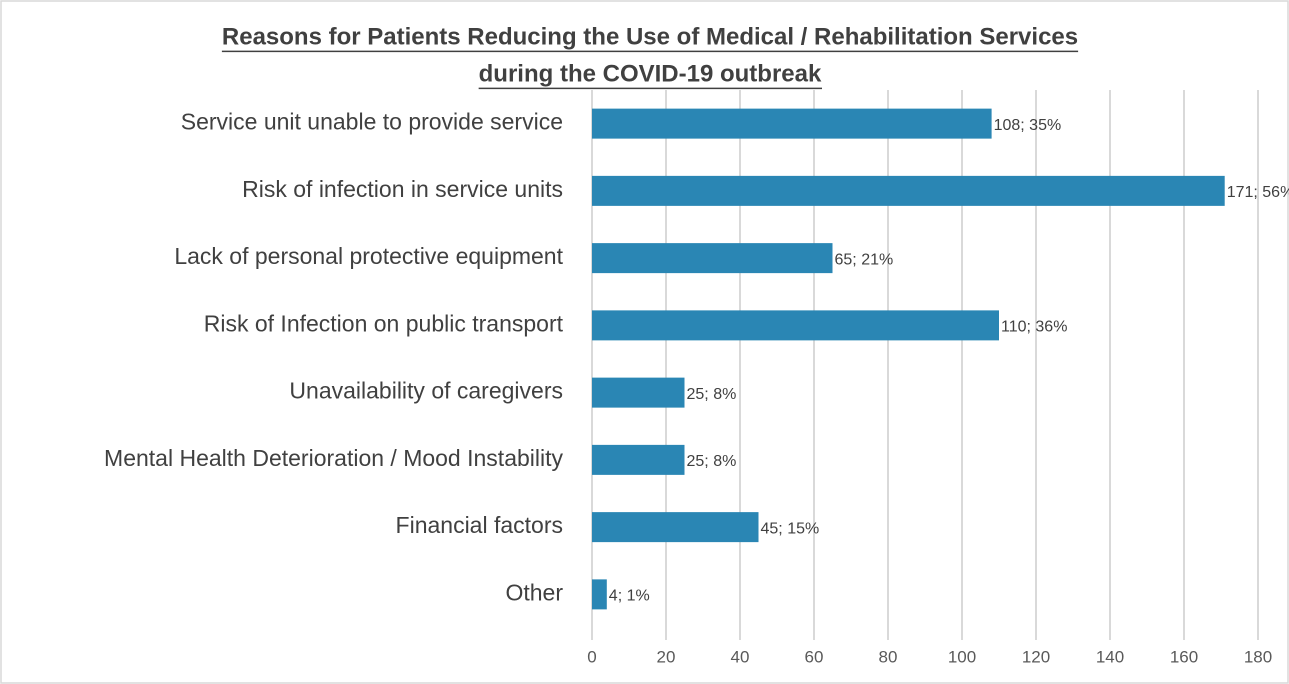 The image size is (1289, 684). I want to click on x-tick-label: 80, so click(888, 656).